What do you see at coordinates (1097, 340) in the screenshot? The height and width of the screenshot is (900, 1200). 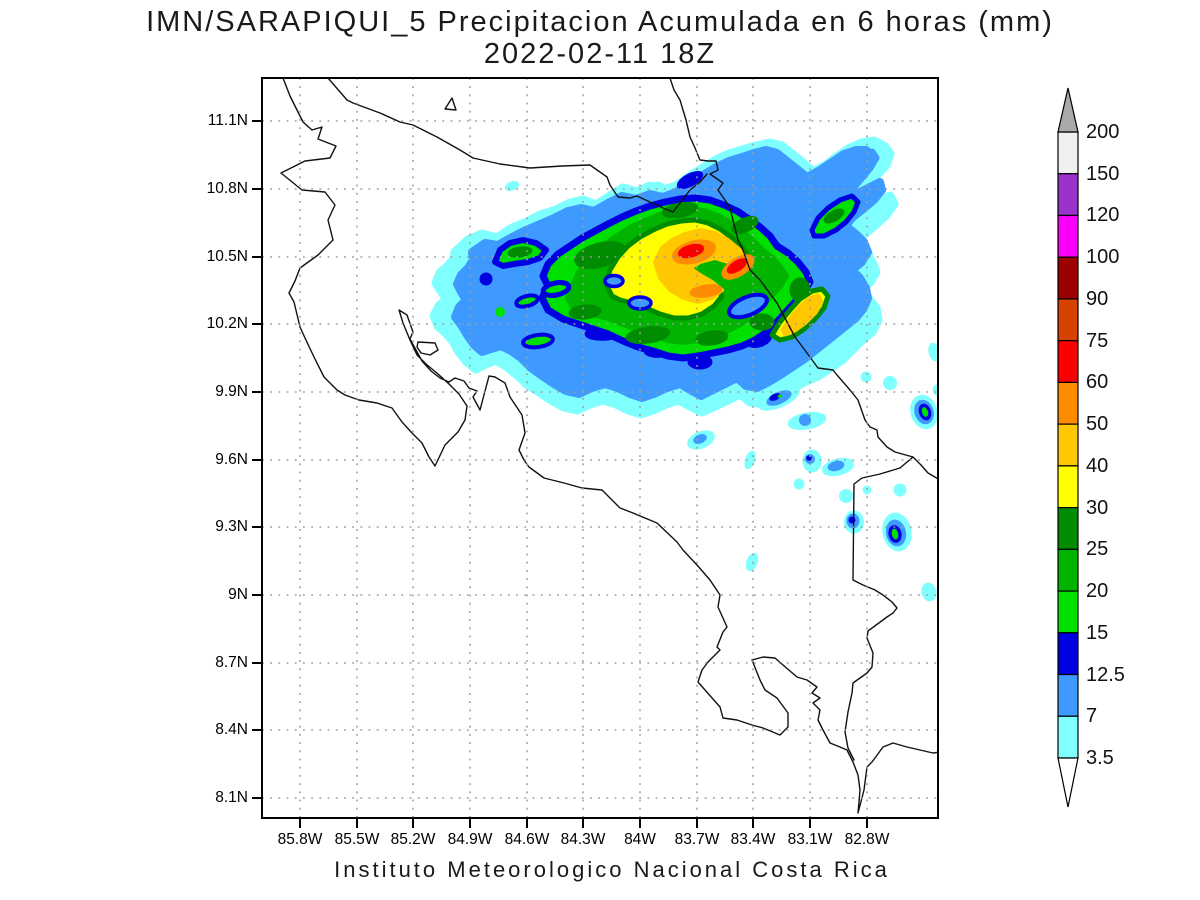 I see `colorbar-level-label: 75` at bounding box center [1097, 340].